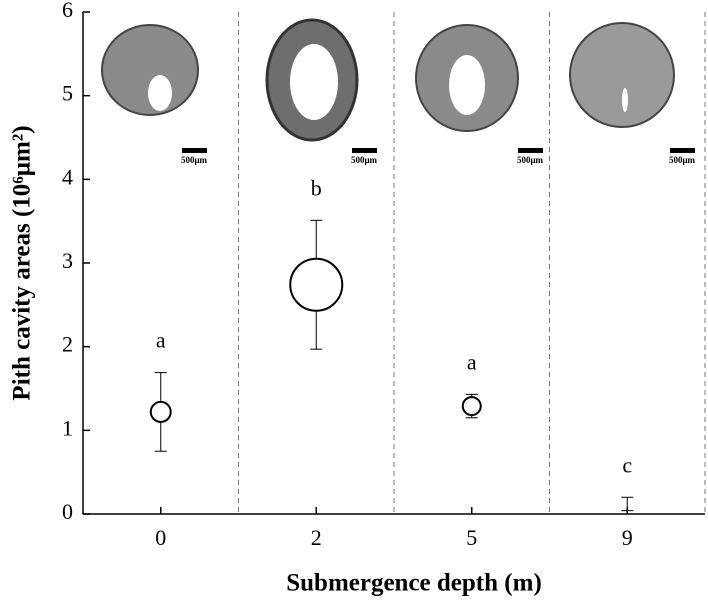 The width and height of the screenshot is (708, 606). What do you see at coordinates (67, 176) in the screenshot?
I see `y-tick-label: 4` at bounding box center [67, 176].